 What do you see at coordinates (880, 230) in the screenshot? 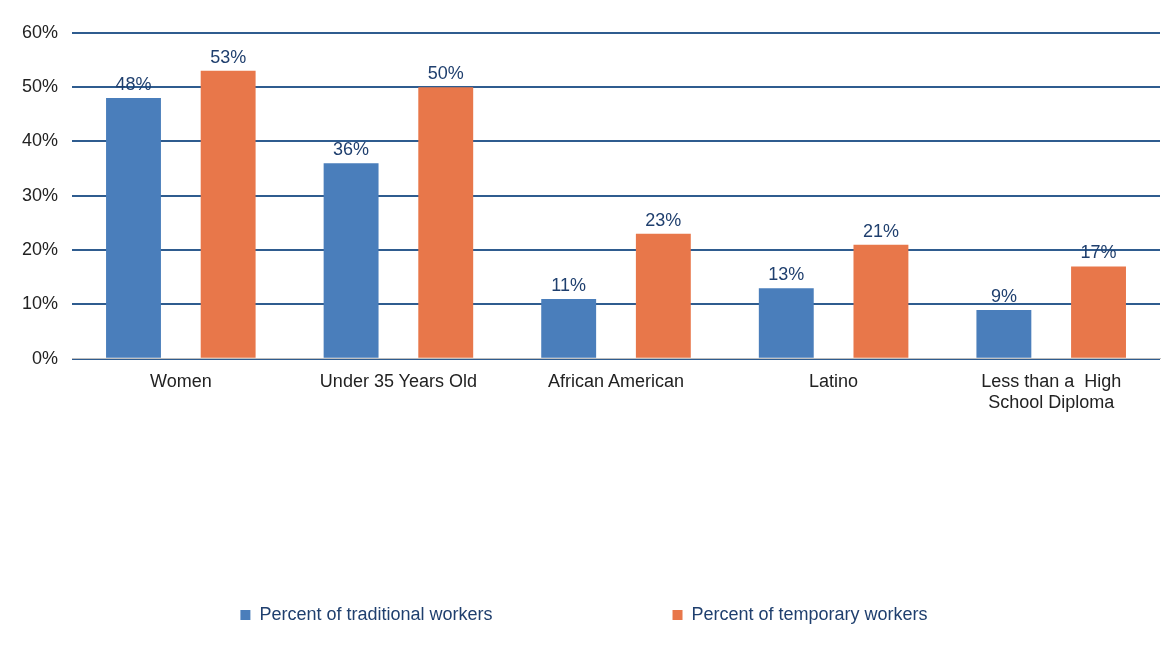
I see `data-label: 21%` at bounding box center [880, 230].